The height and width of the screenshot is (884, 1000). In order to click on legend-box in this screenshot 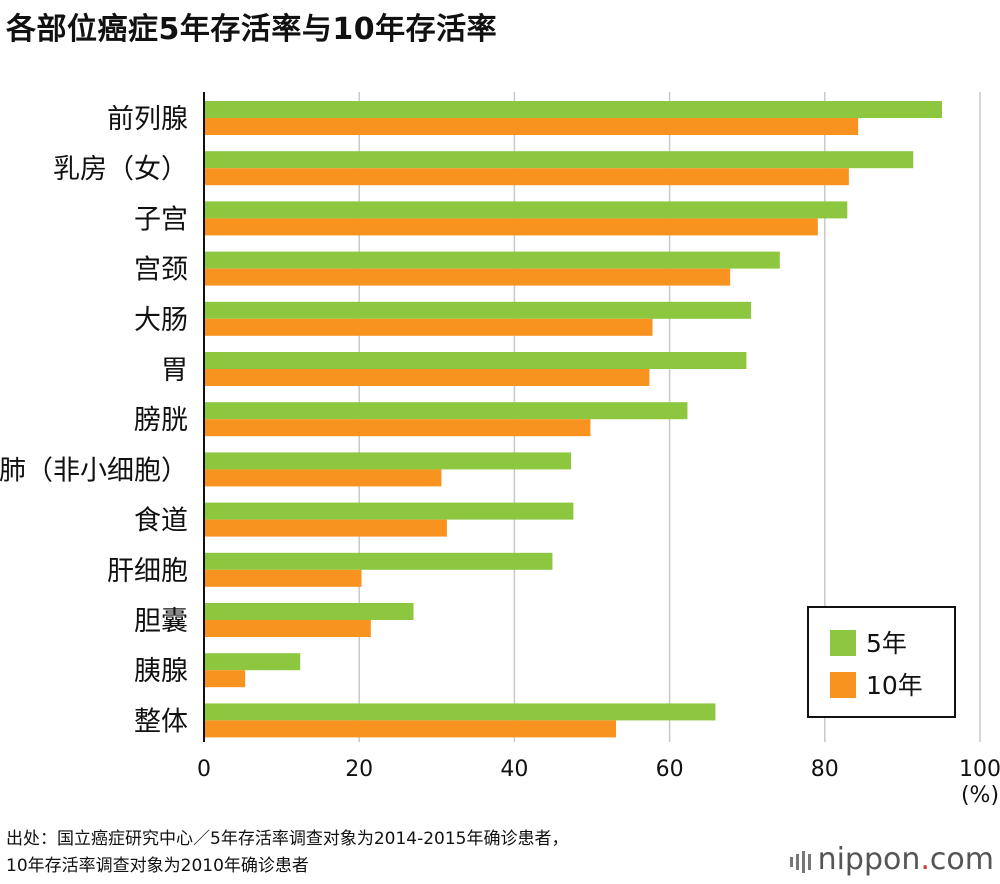, I will do `click(881, 662)`.